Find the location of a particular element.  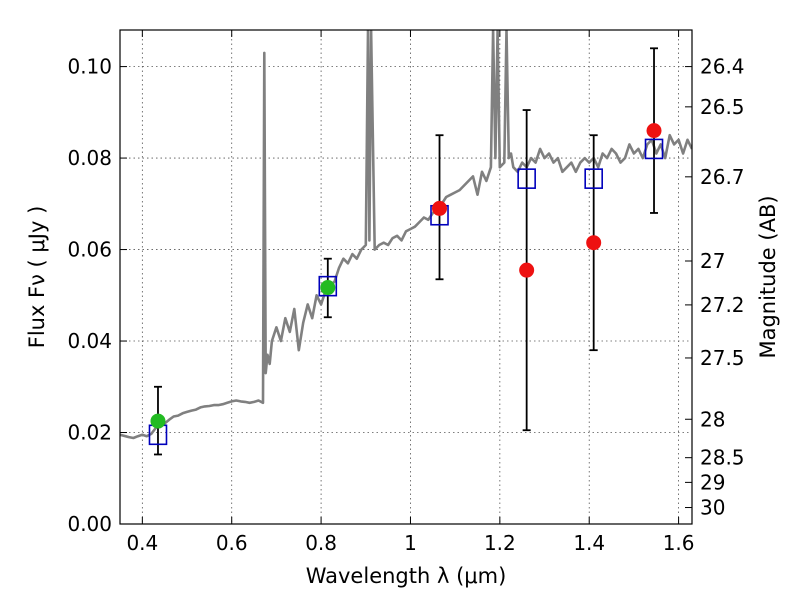

mag-tick-label: 30 is located at coordinates (712, 508).